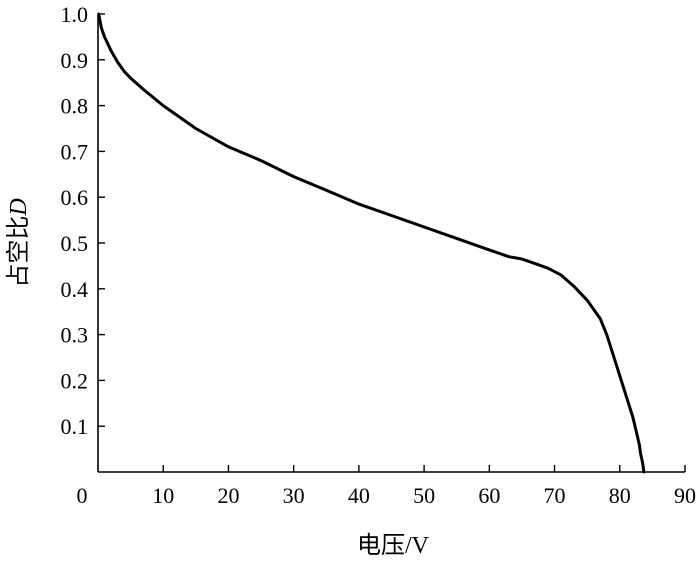 This screenshot has height=567, width=700. Describe the element at coordinates (75, 197) in the screenshot. I see `y-tick-label: 0.6` at that location.